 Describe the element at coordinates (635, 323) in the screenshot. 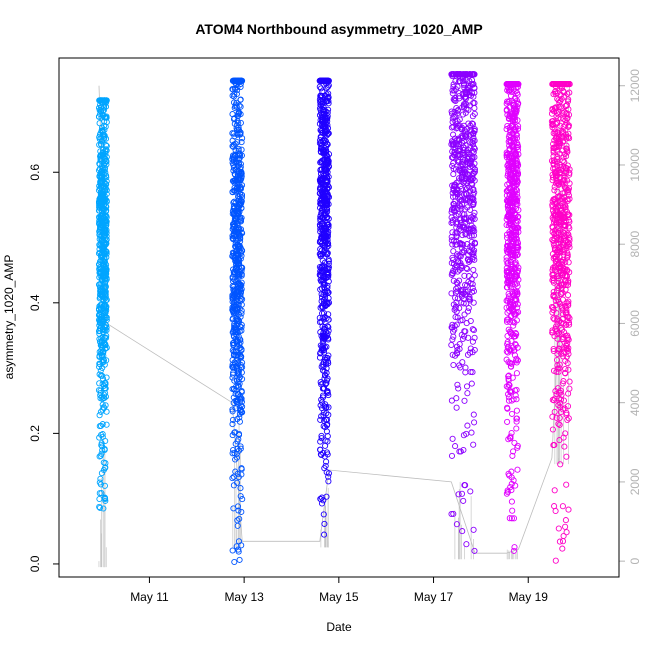

I see `y2-tick-label: 6000` at that location.